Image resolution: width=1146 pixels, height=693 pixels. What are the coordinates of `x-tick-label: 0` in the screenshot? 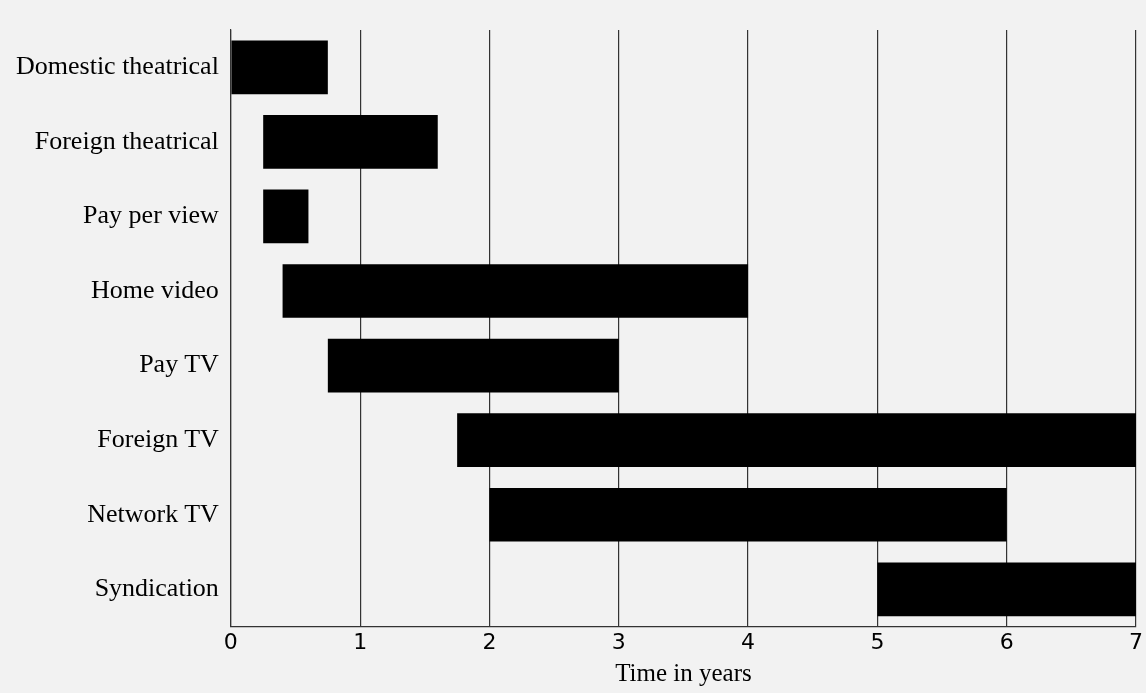 It's located at (230, 641).